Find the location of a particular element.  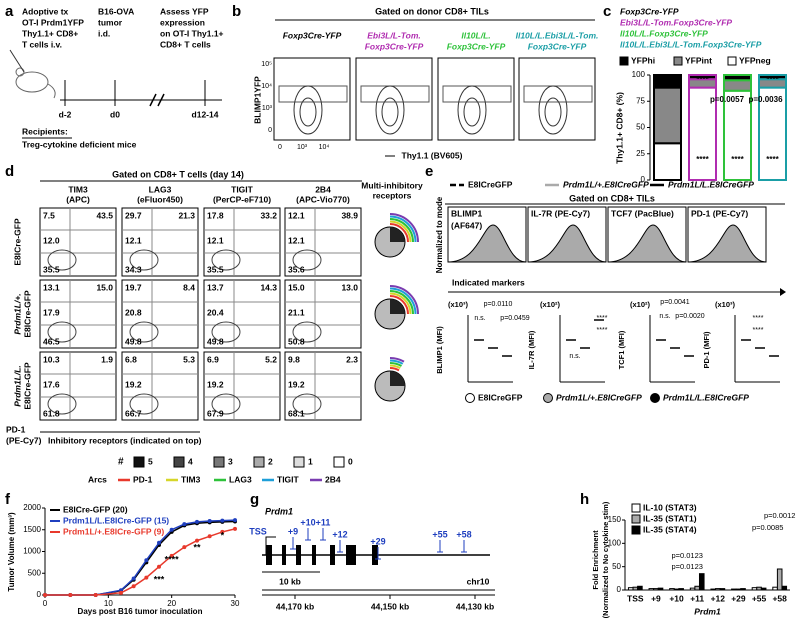

label: (x10²) is located at coordinates (550, 304).